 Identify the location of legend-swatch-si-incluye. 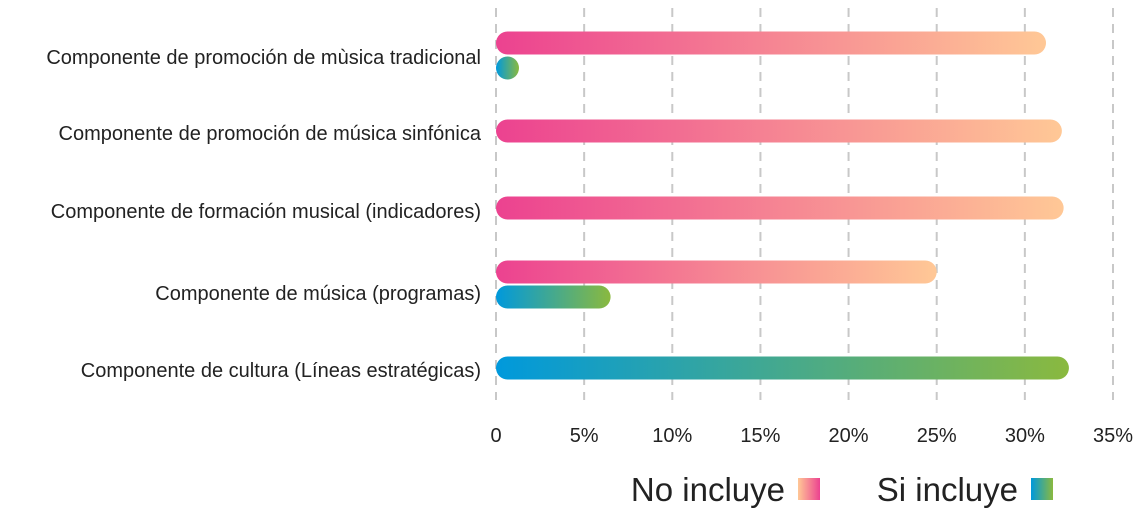
(1042, 489).